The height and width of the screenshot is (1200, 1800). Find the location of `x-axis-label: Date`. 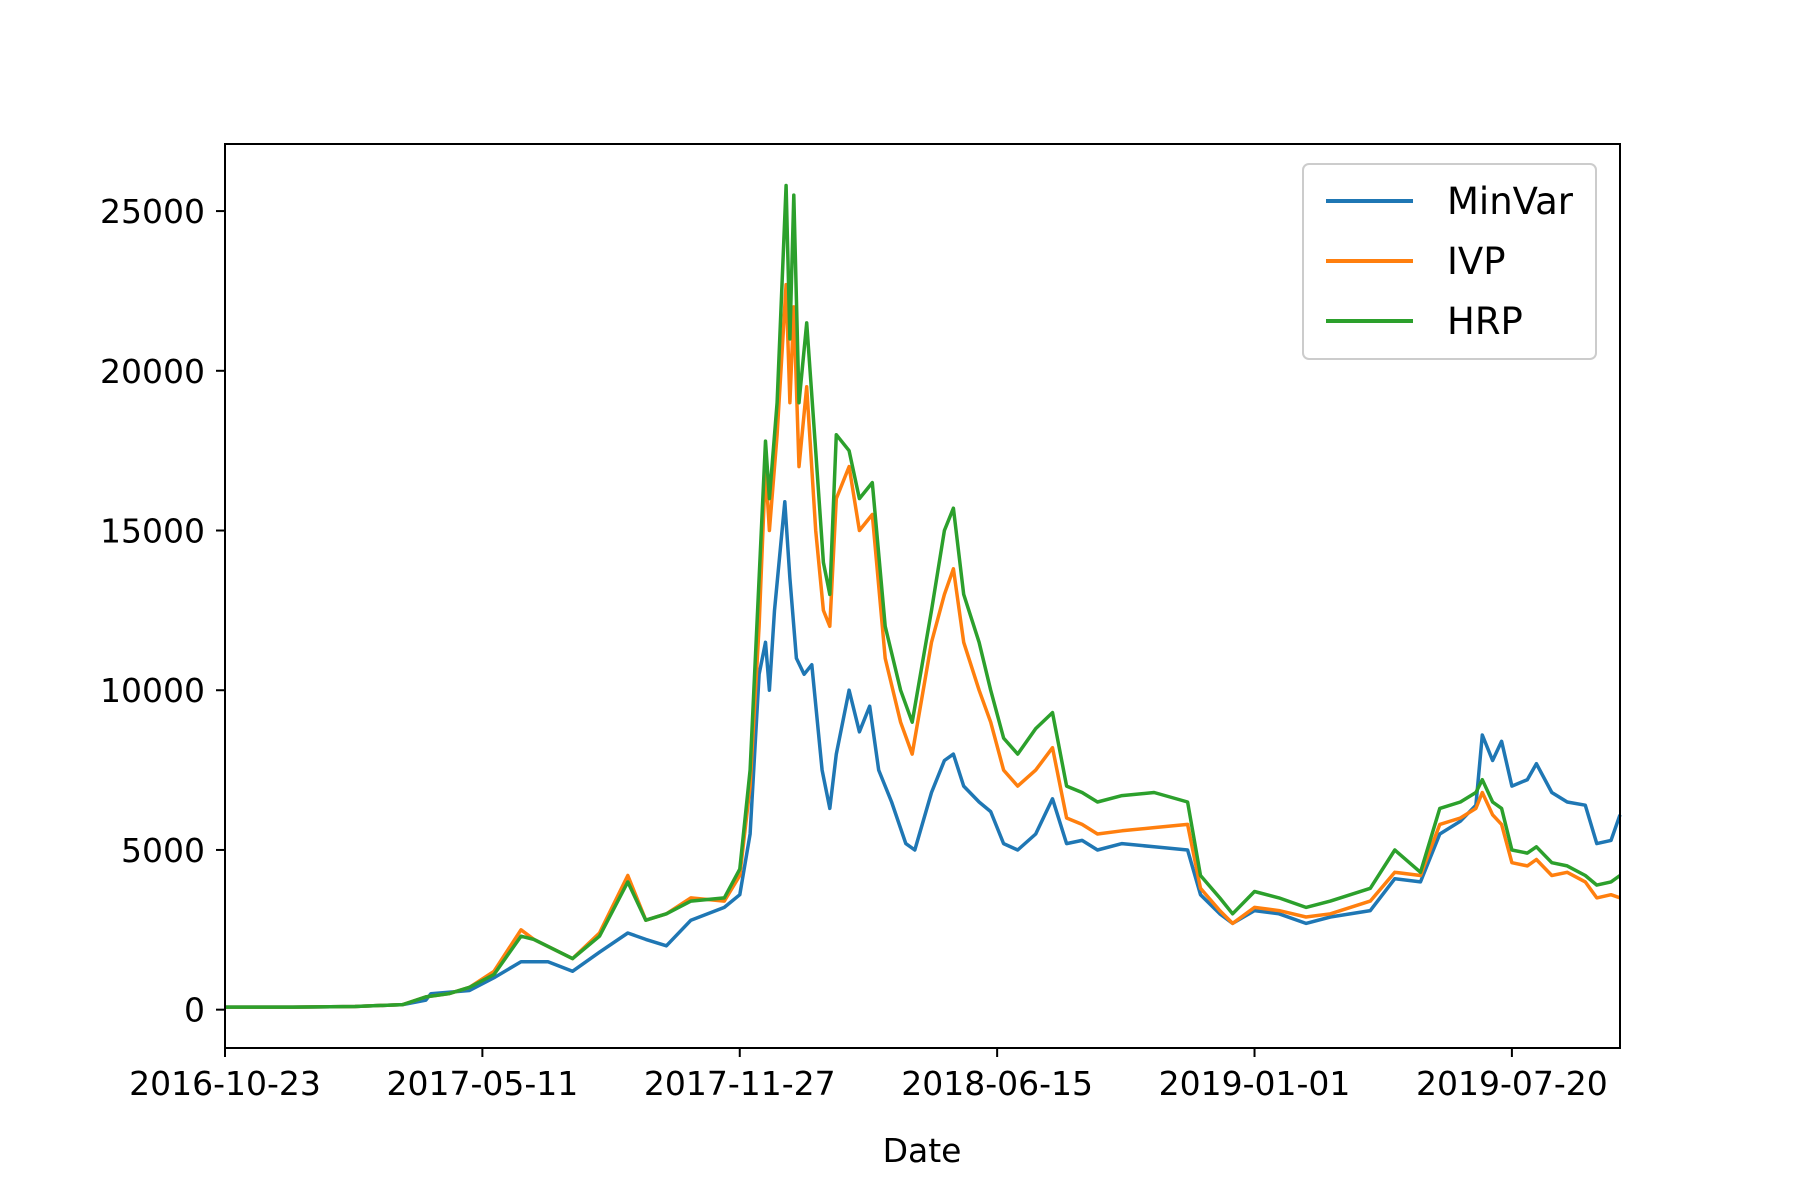

x-axis-label: Date is located at coordinates (922, 1150).